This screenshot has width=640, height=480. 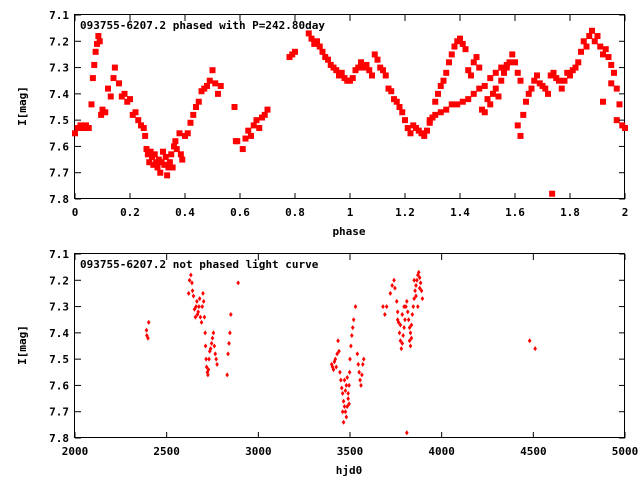 What do you see at coordinates (185, 212) in the screenshot?
I see `phased-x-tick-label: 0.4` at bounding box center [185, 212].